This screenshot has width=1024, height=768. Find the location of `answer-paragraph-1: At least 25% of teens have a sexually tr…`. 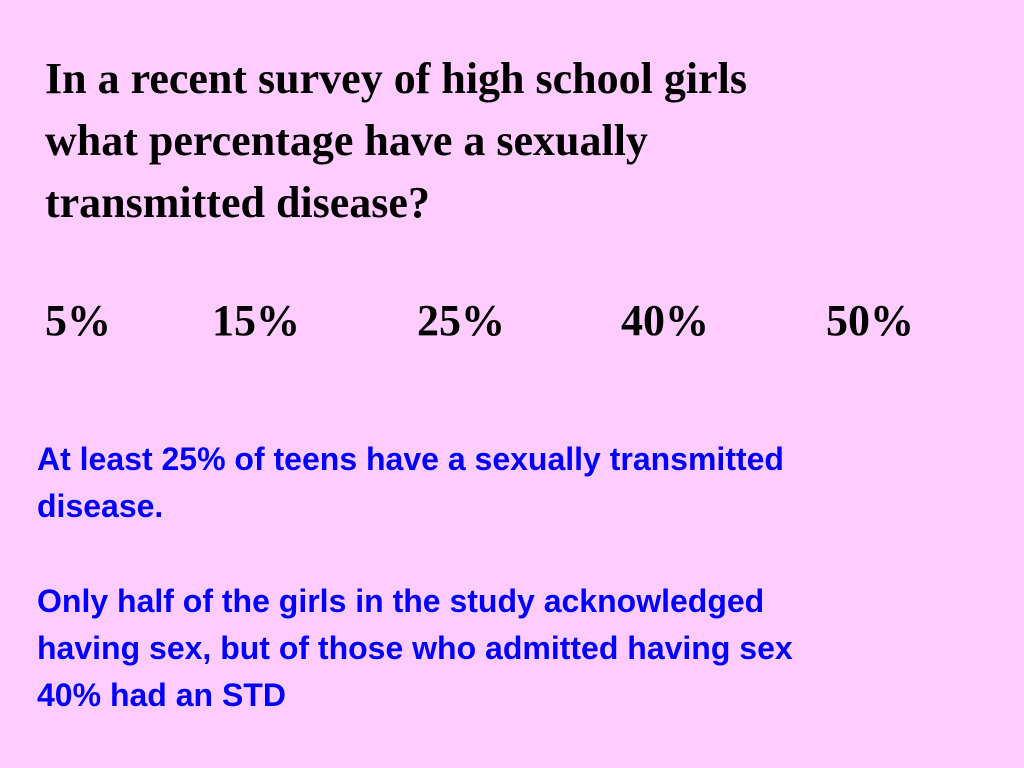

answer-paragraph-1: At least 25% of teens have a sexually tr… is located at coordinates (517, 483).